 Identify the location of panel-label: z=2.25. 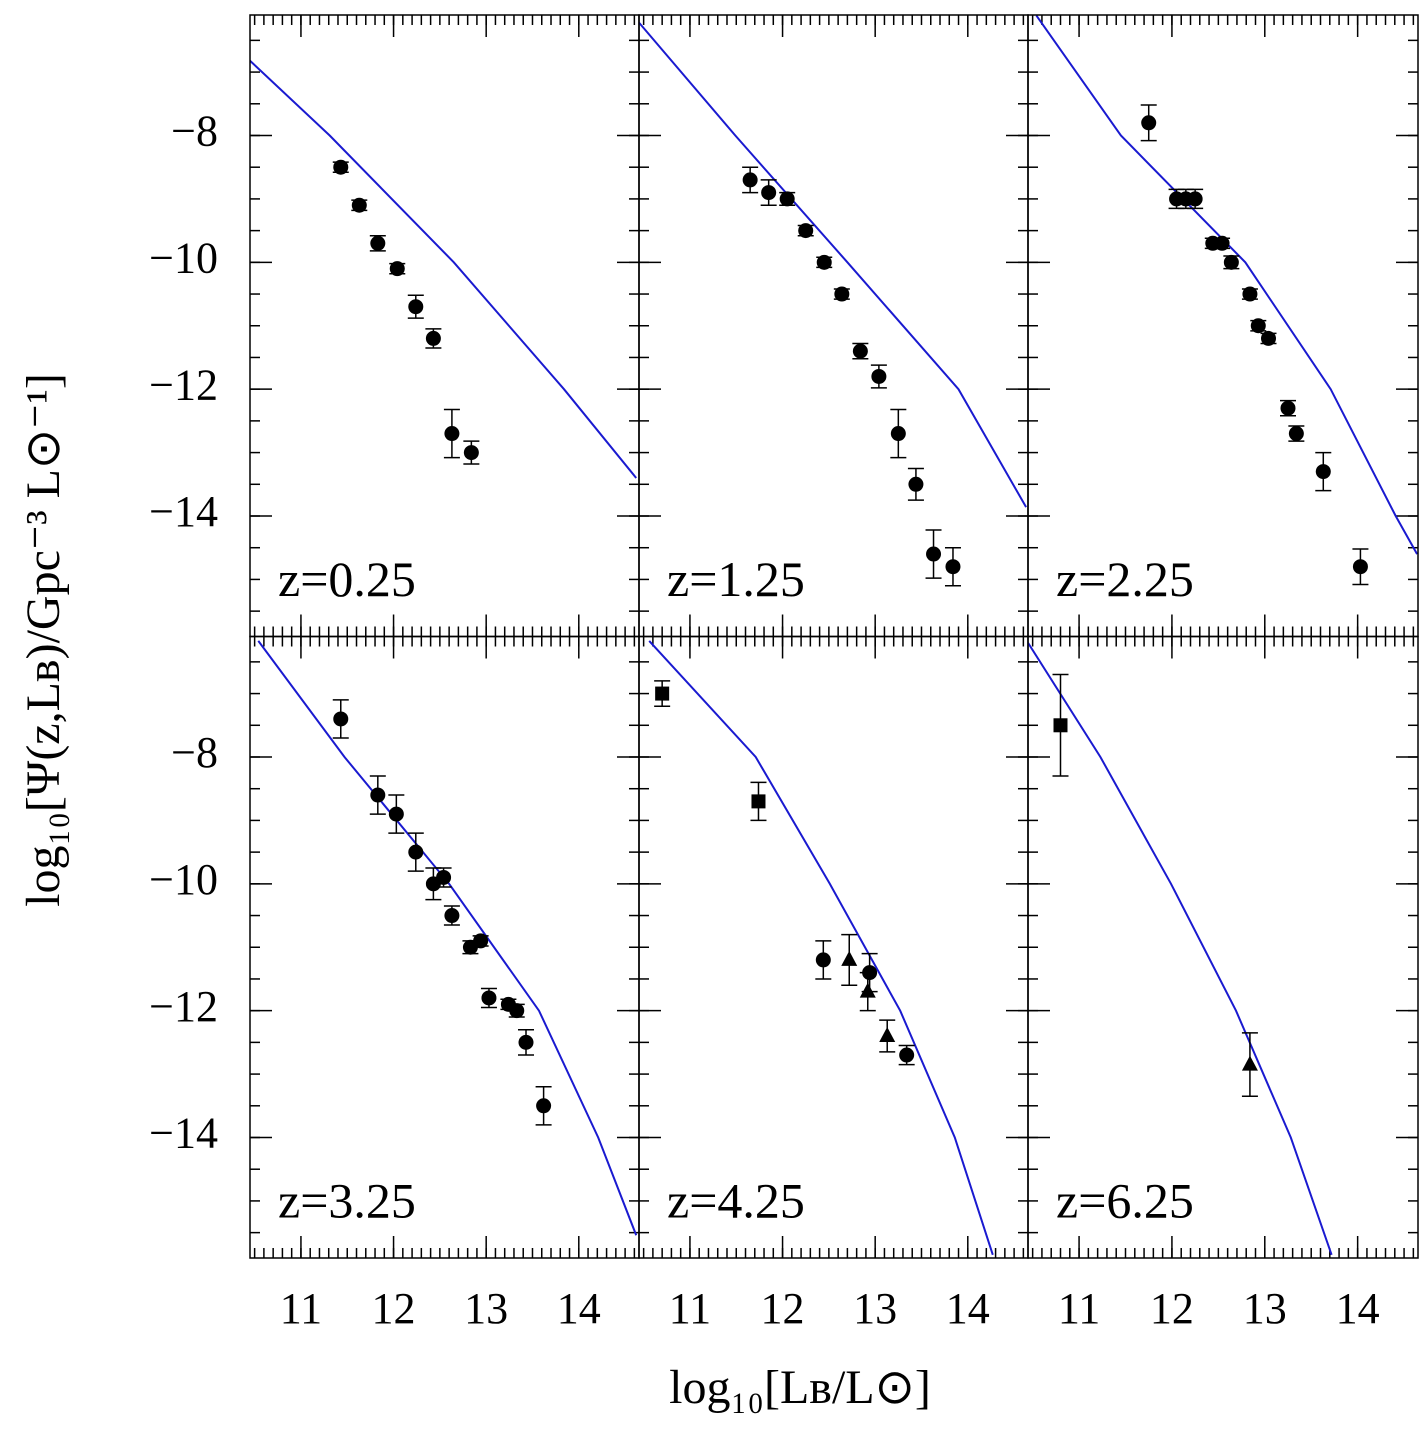
(1125, 579).